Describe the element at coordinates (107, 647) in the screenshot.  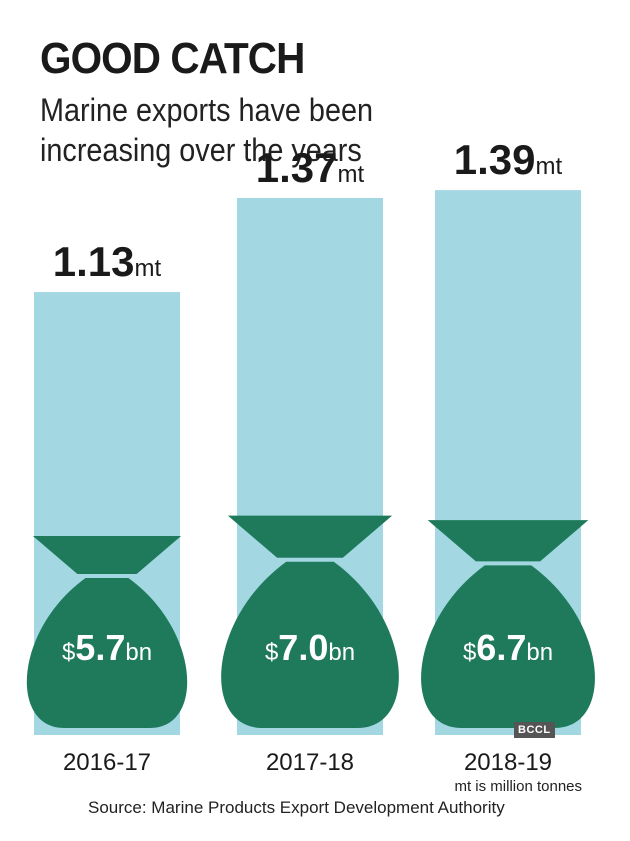
I see `export-value-label: $5.7bn` at that location.